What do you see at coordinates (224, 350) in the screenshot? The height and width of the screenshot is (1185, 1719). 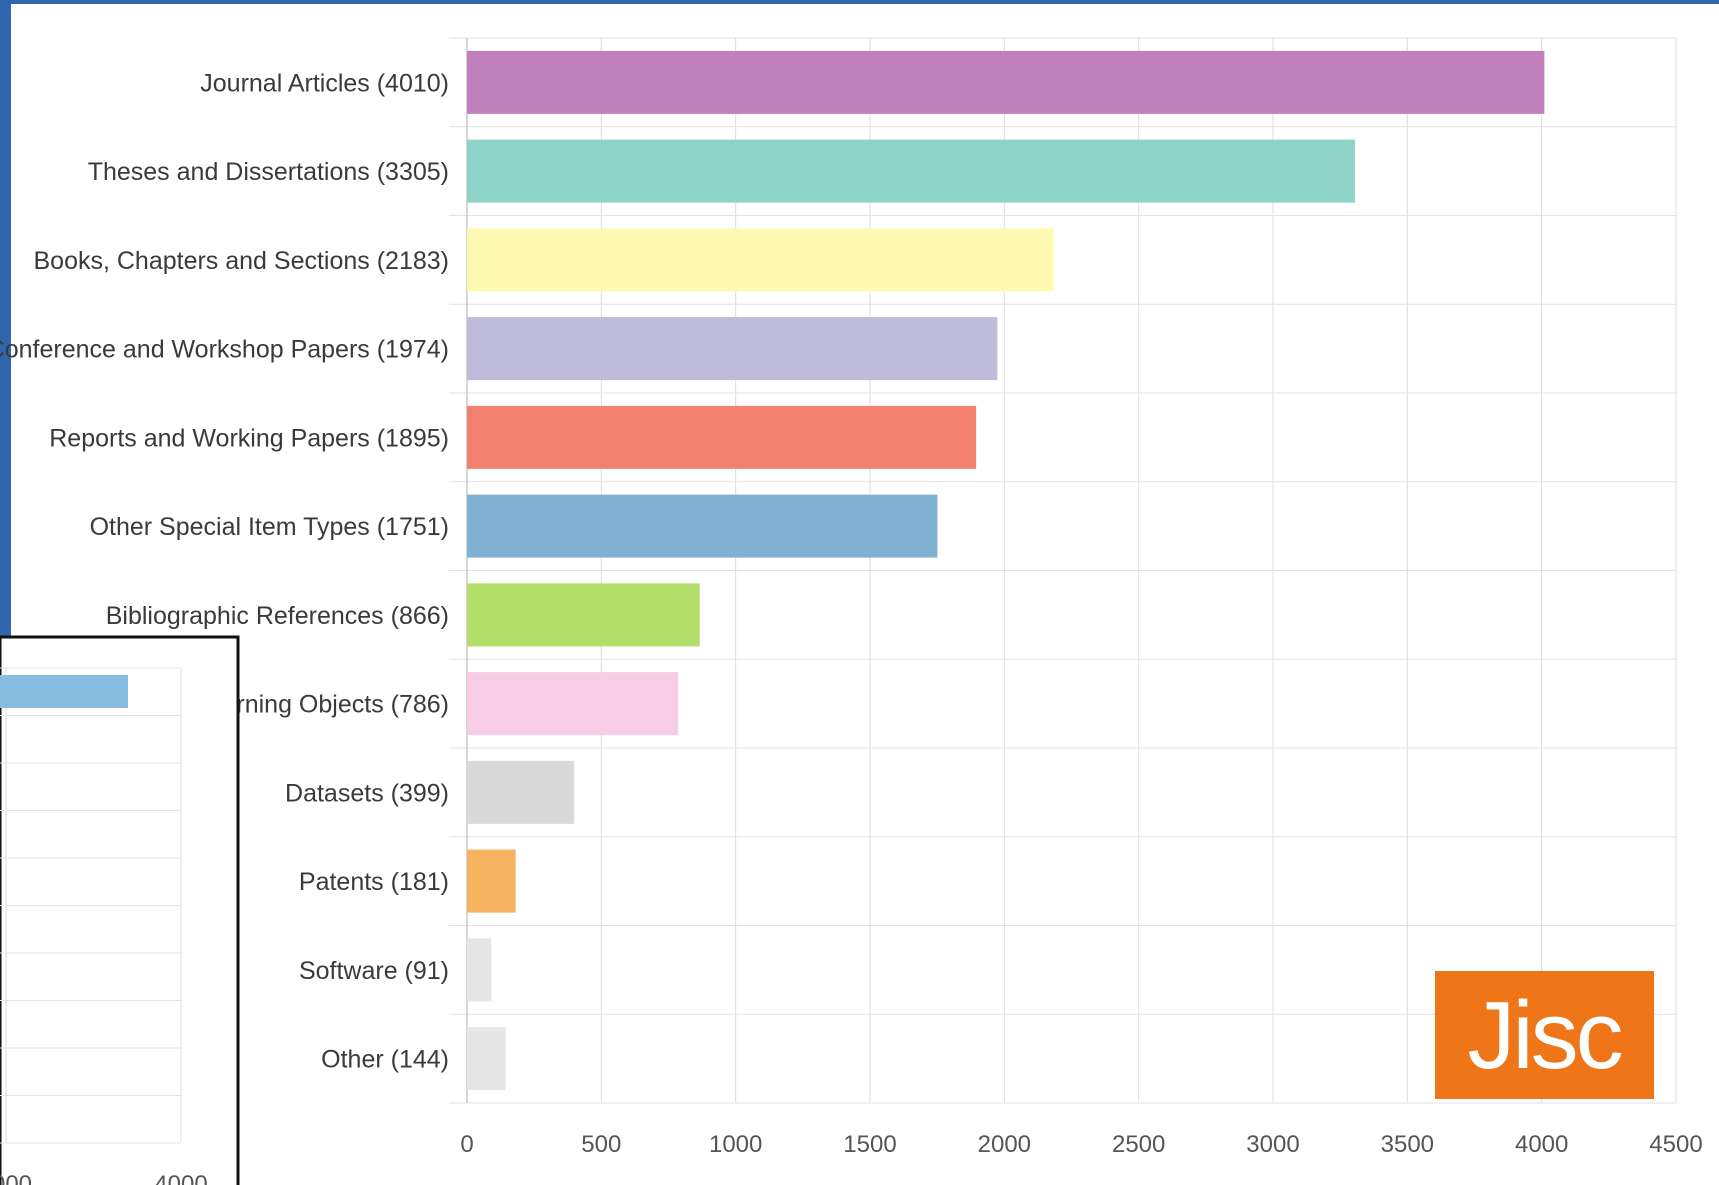 I see `category-label: Conference and Workshop Papers (1974)` at bounding box center [224, 350].